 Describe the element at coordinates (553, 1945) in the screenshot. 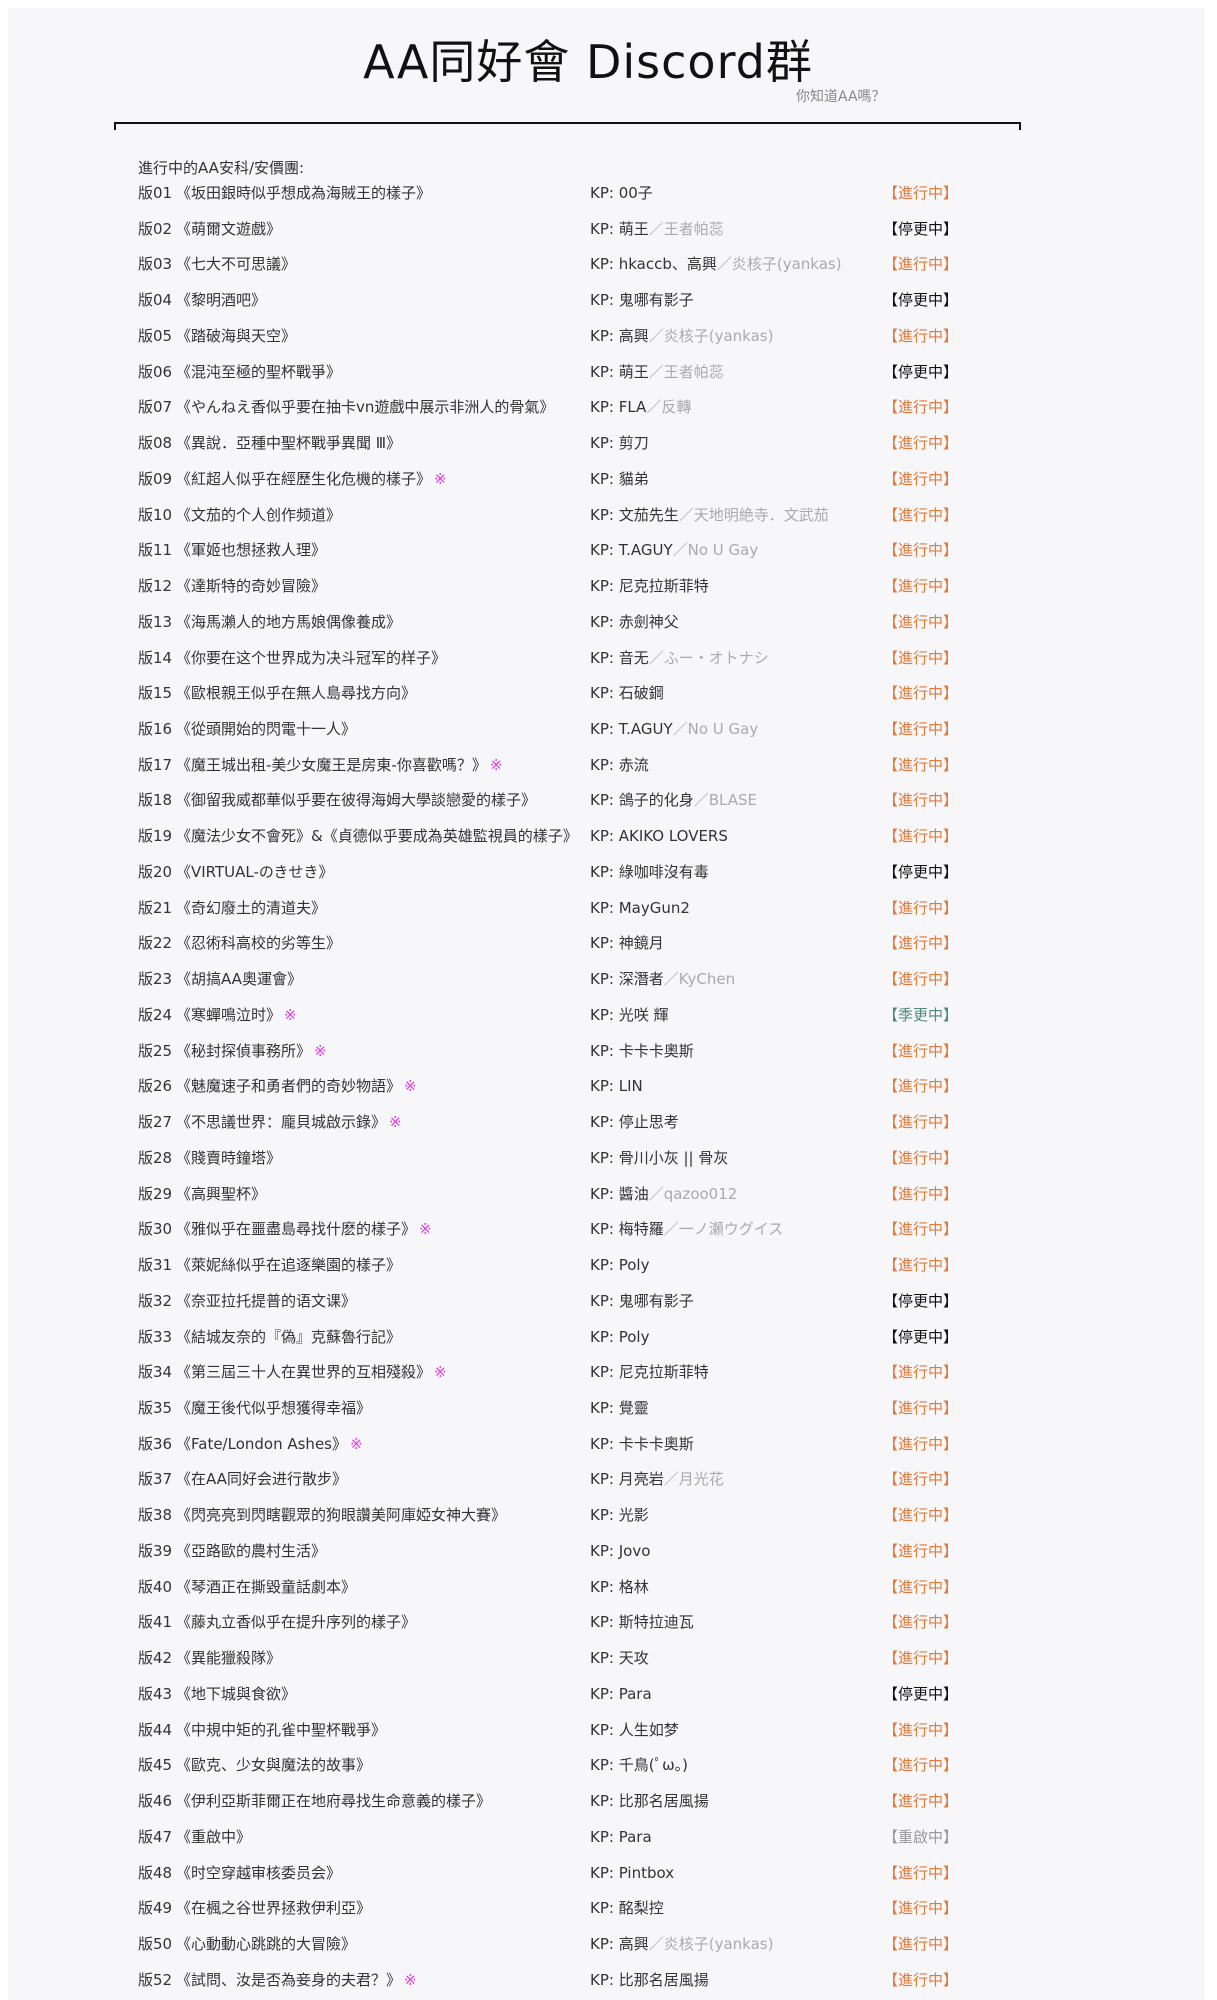

I see `list-item: 版50 《心動動心跳跳的大冒險》 KP: 高興／炎核子(yankas) 【進行中】` at that location.